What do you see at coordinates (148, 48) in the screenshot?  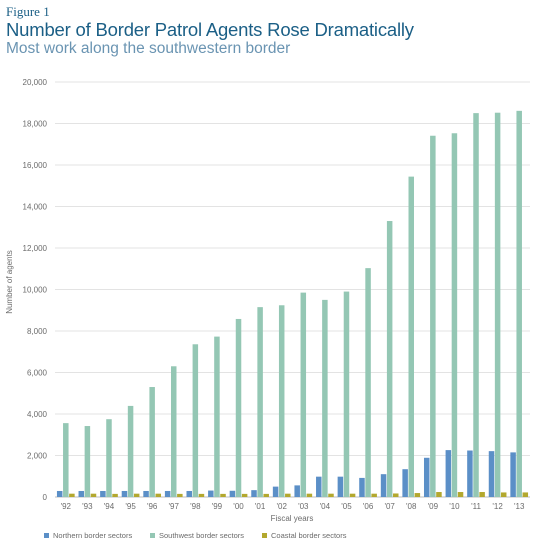 I see `chart-subtitle: Most work along the southwestern border` at bounding box center [148, 48].